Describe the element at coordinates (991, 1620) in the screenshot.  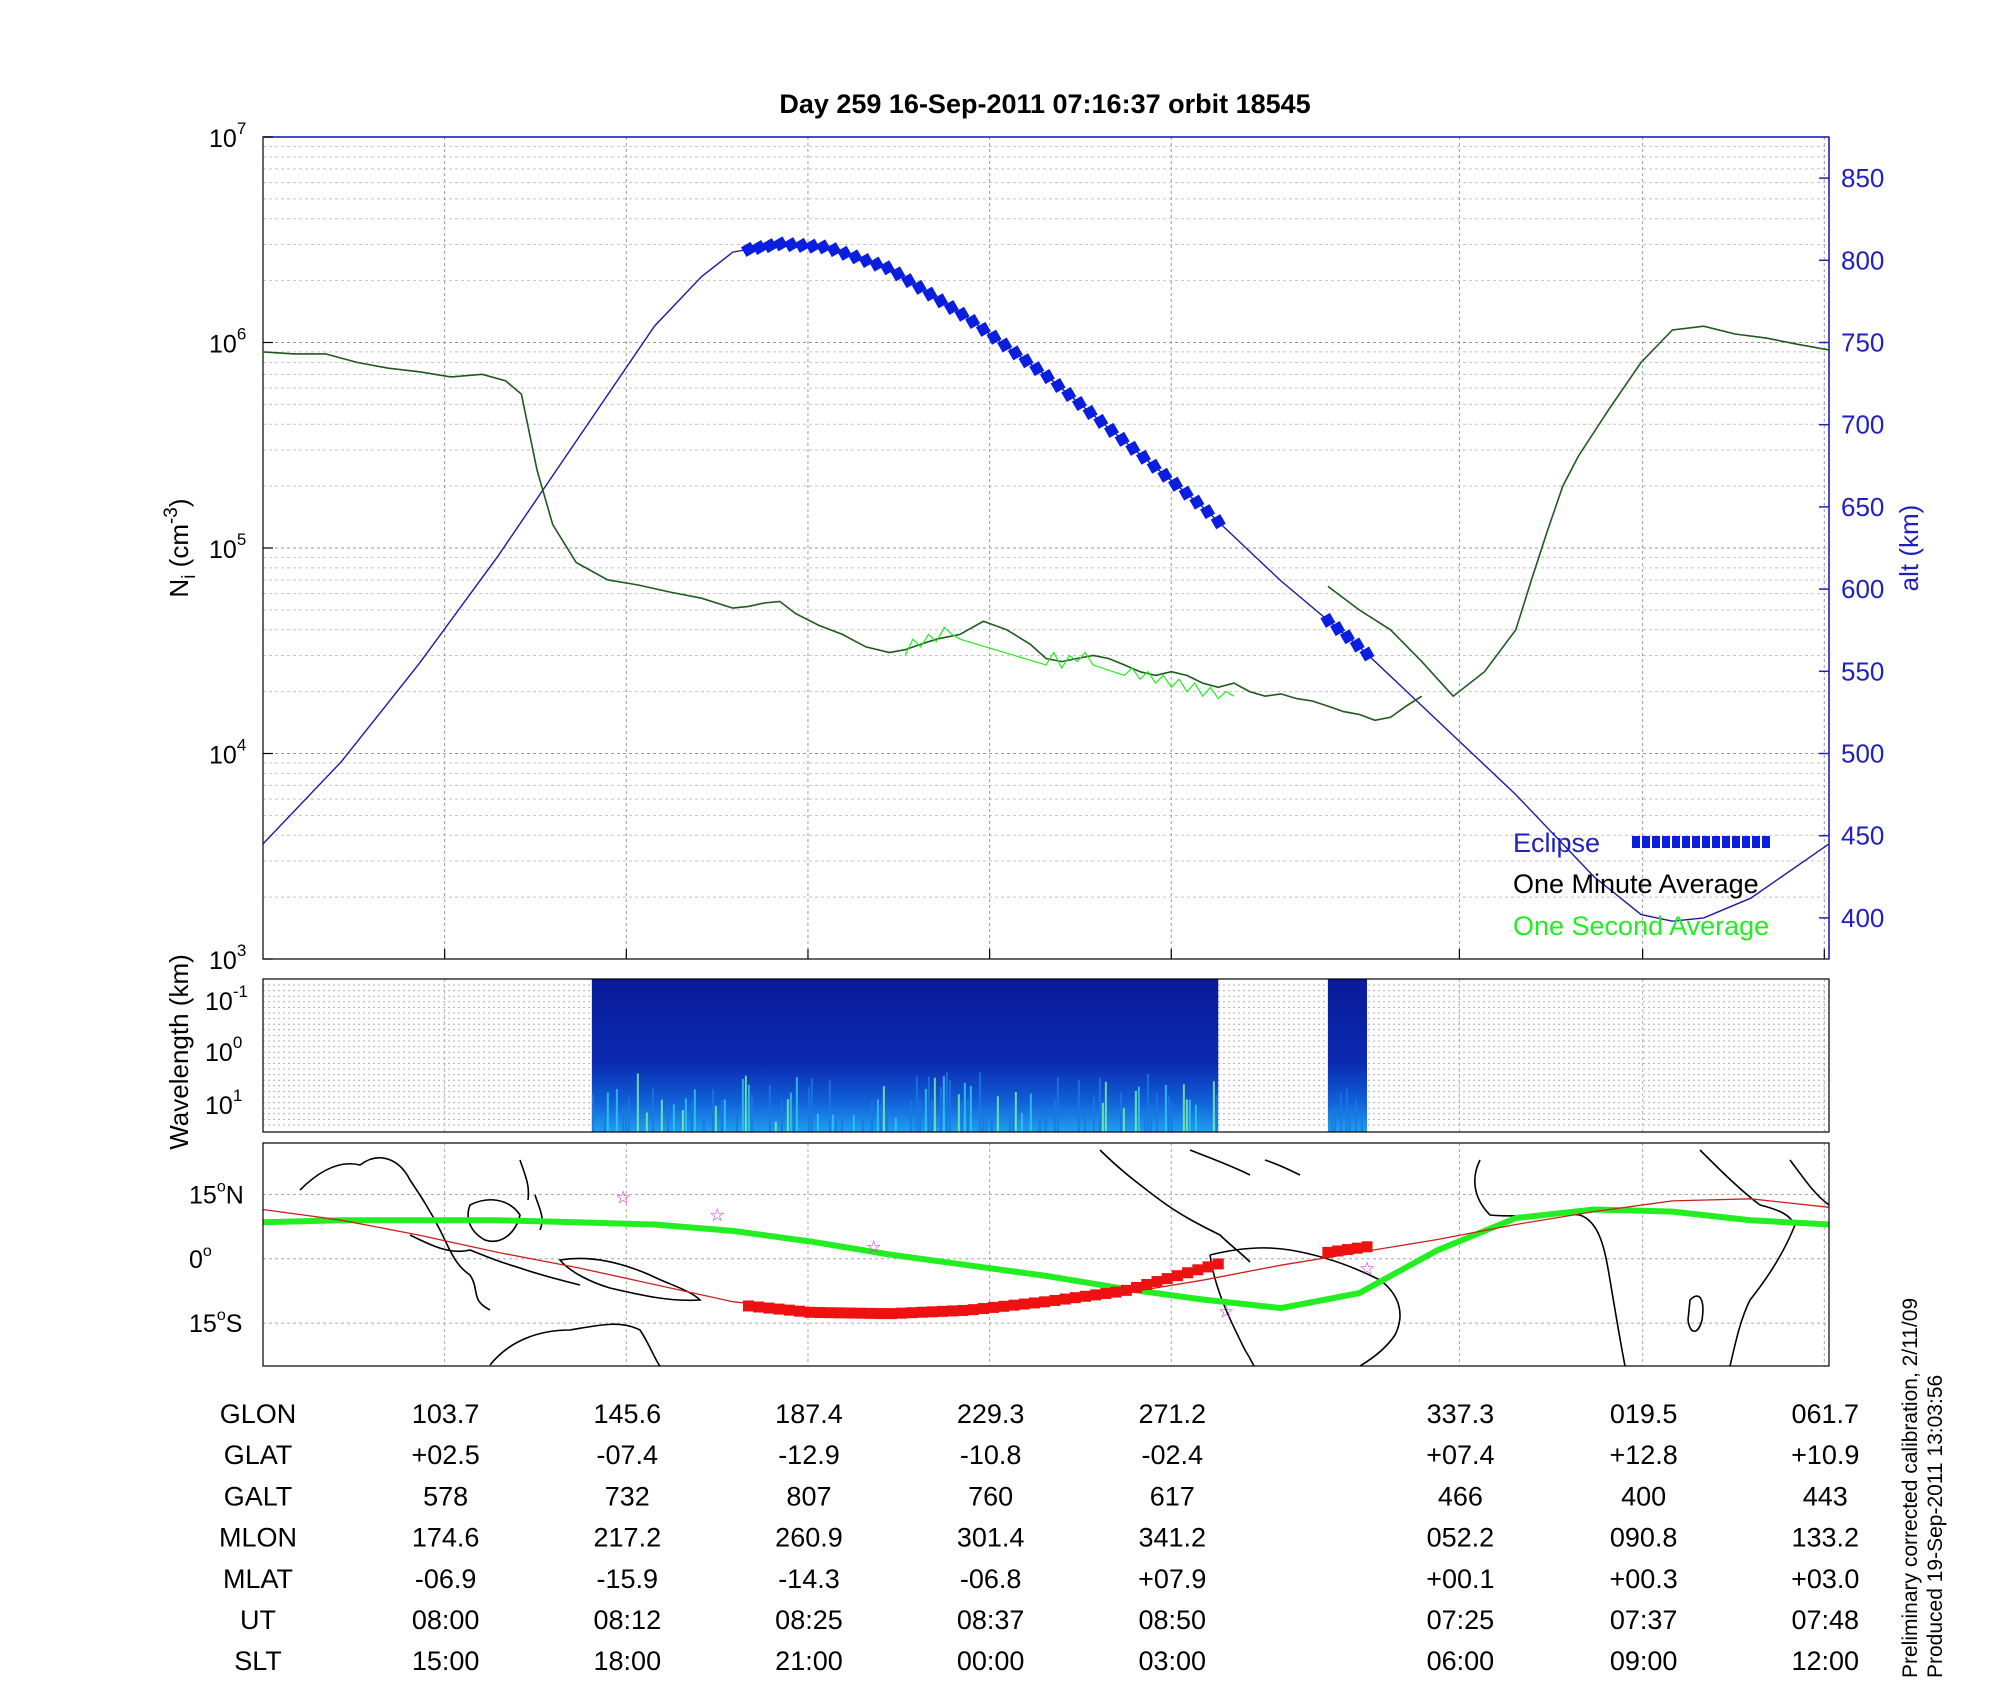
I see `table-cell: 08:37` at that location.